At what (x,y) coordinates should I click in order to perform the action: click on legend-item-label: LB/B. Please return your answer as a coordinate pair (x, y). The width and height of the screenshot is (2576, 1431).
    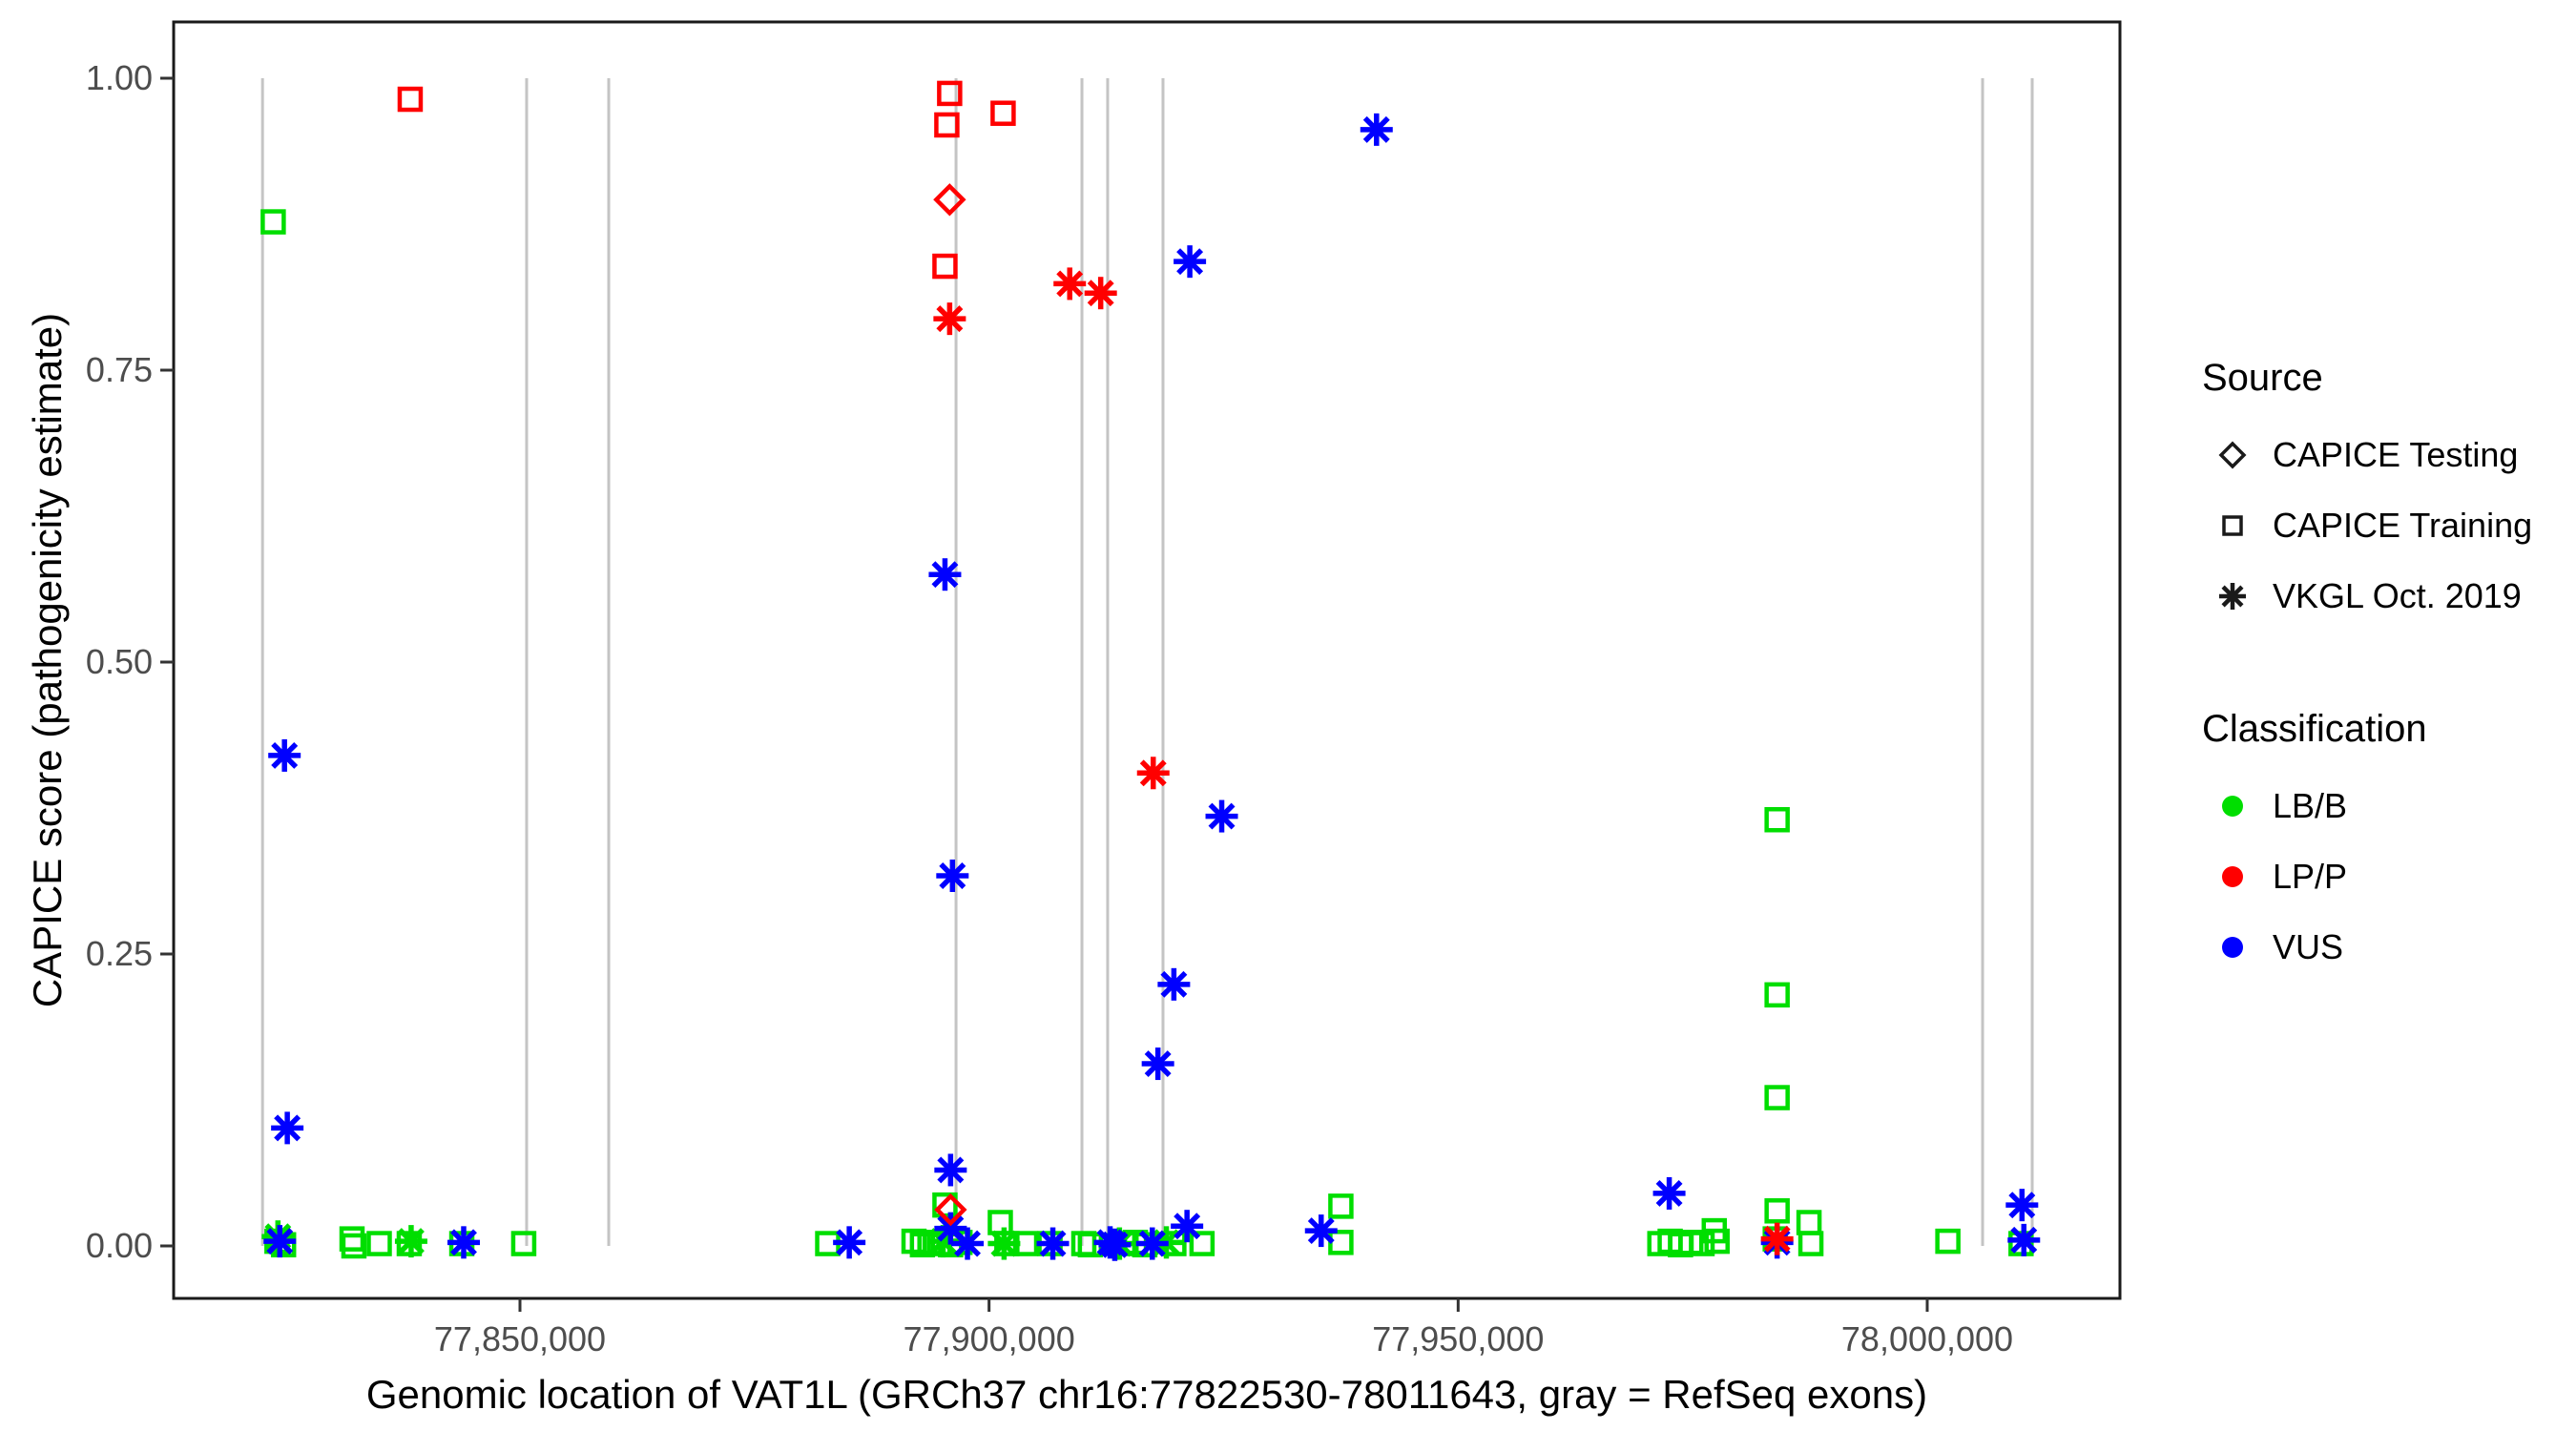
    Looking at the image, I should click on (2310, 805).